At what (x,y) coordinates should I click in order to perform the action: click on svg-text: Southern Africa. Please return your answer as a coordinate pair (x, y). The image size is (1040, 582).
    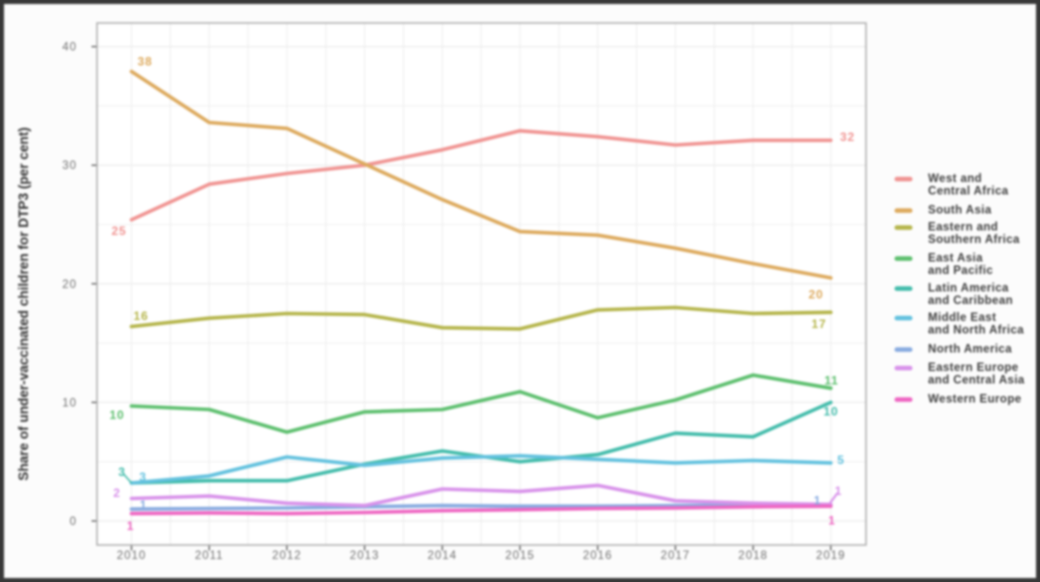
    Looking at the image, I should click on (974, 240).